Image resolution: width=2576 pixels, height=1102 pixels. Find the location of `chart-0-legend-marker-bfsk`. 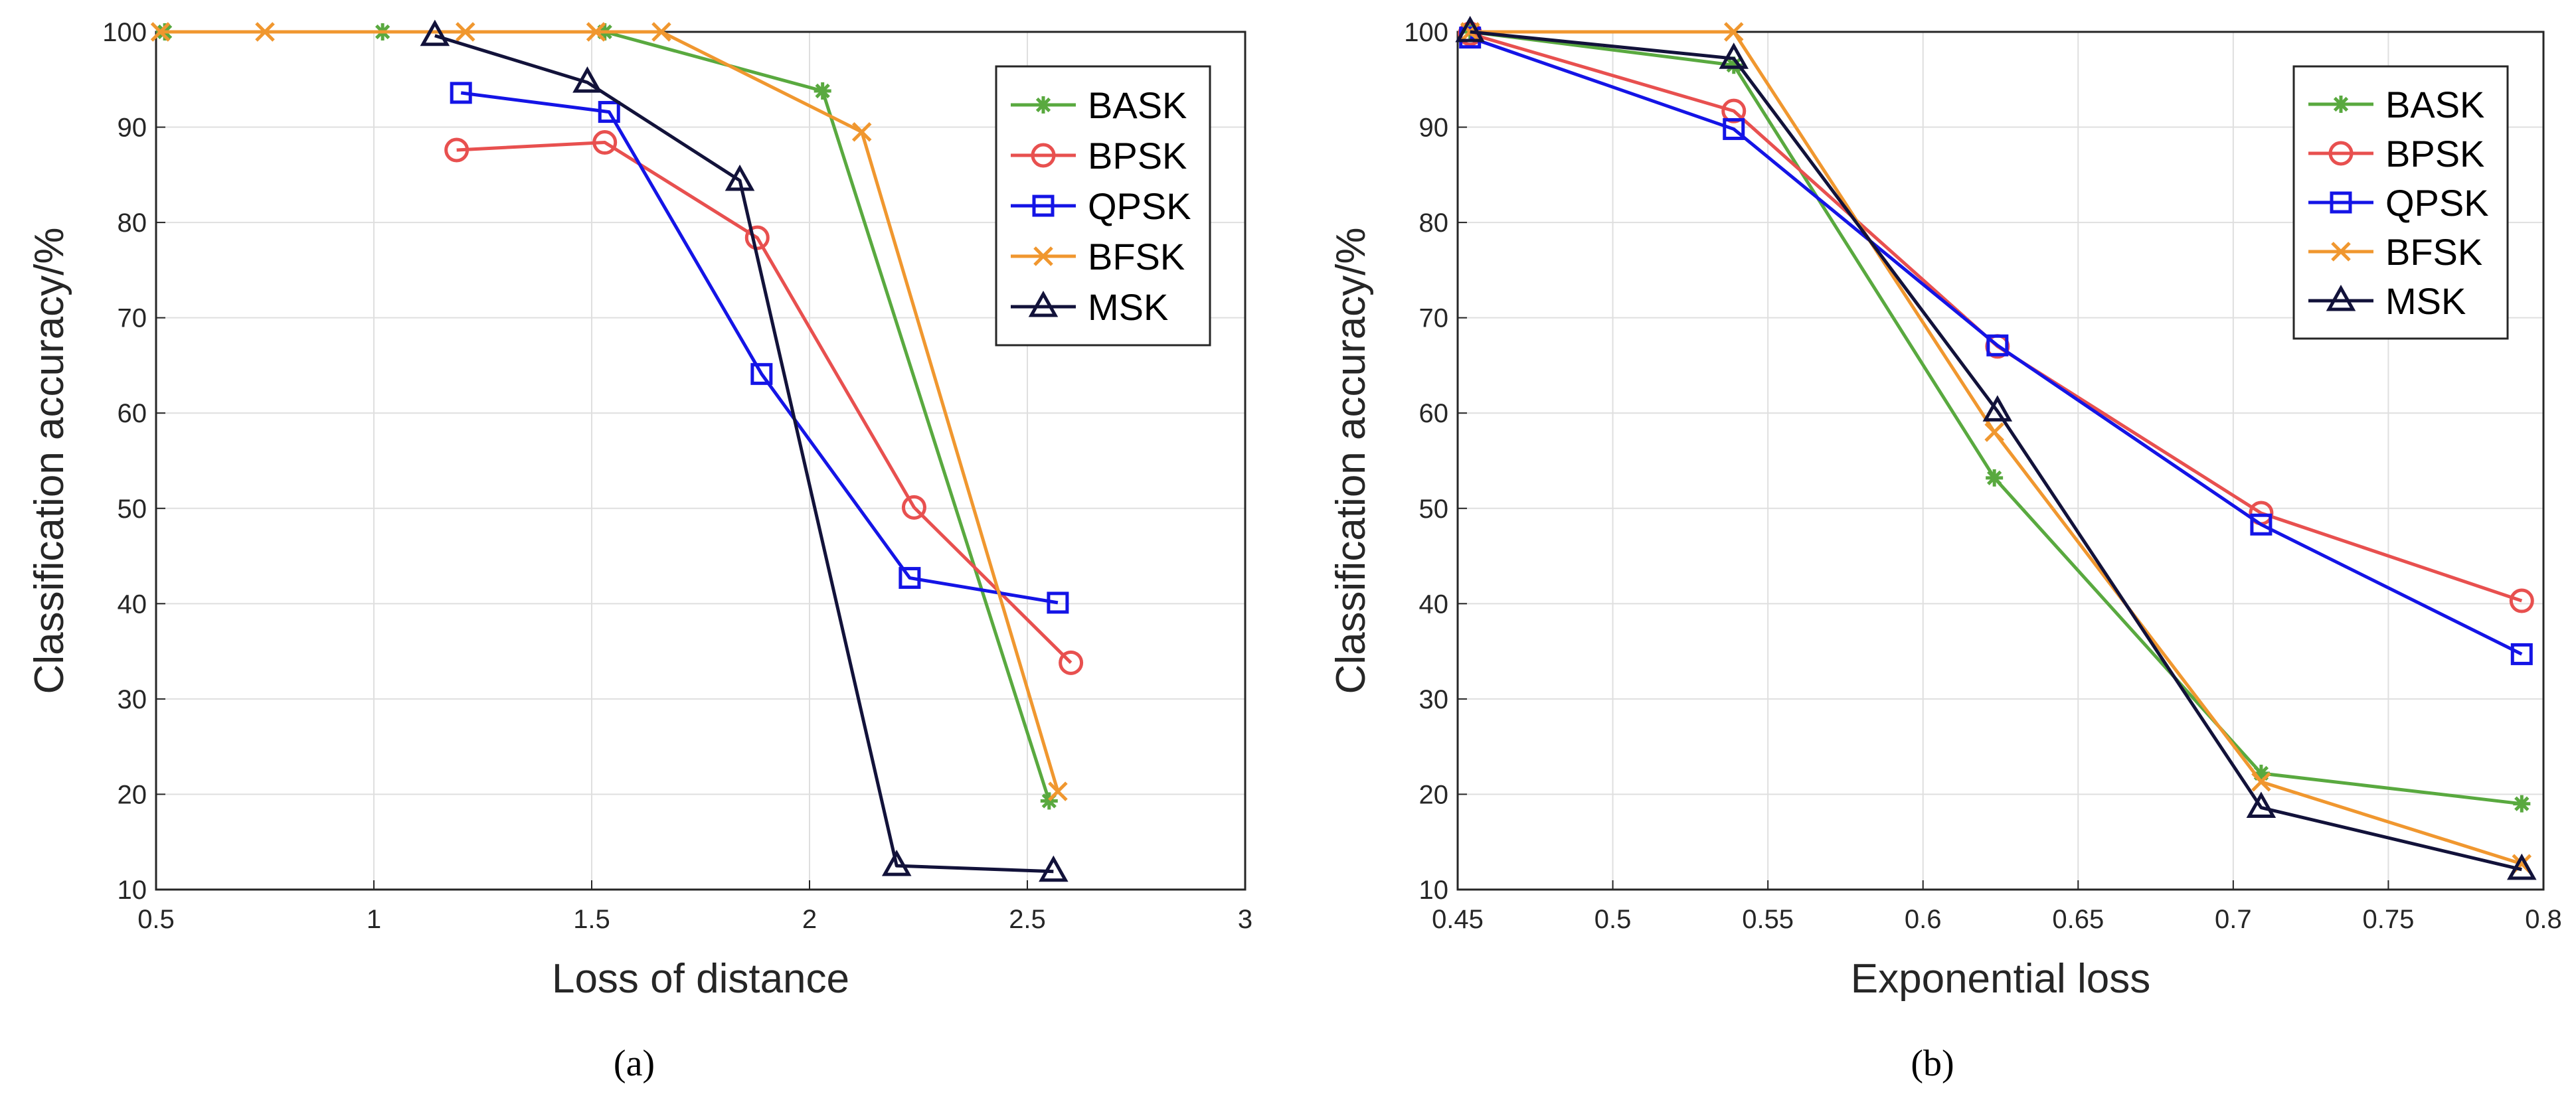

chart-0-legend-marker-bfsk is located at coordinates (1043, 256).